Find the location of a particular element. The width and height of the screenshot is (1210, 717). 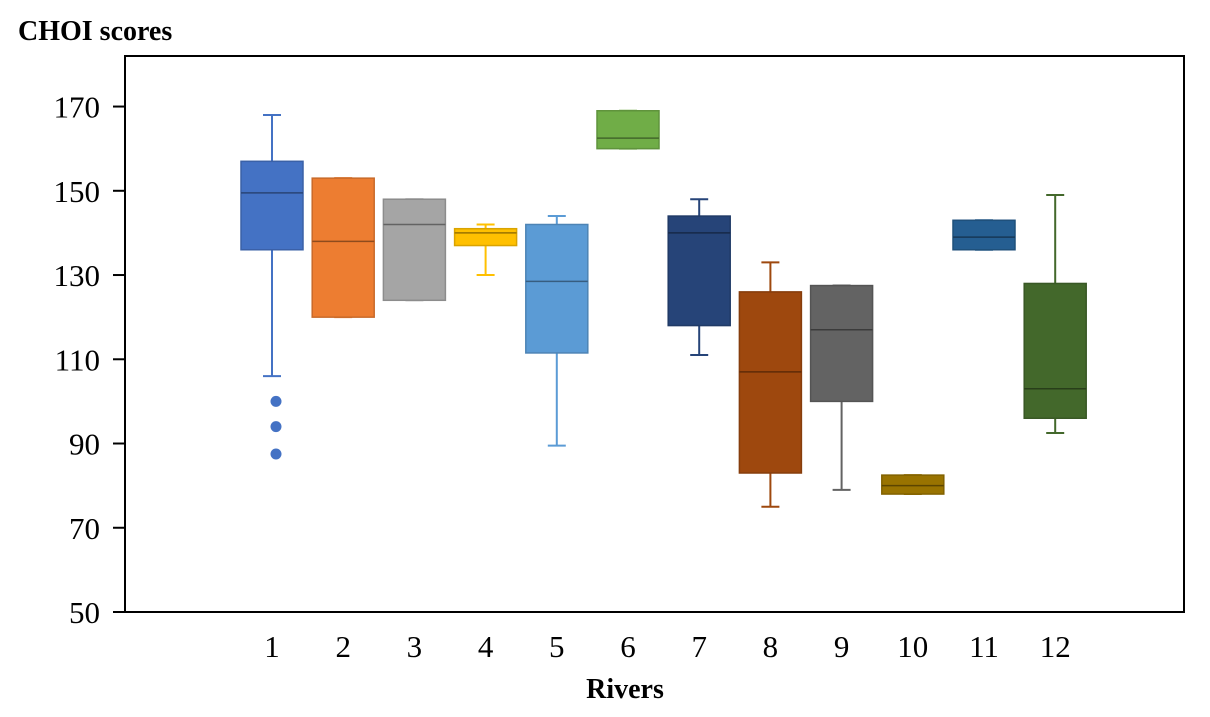

x-tick-label: 3 is located at coordinates (415, 646).